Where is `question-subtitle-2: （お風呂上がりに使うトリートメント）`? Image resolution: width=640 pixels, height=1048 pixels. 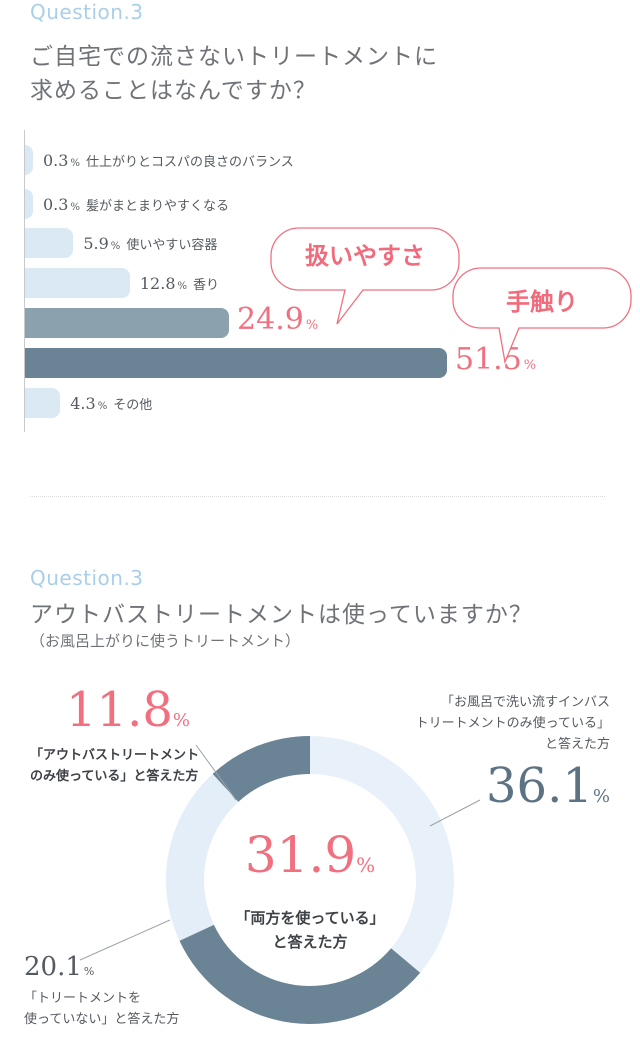
question-subtitle-2: （お風呂上がりに使うトリートメント） is located at coordinates (165, 641).